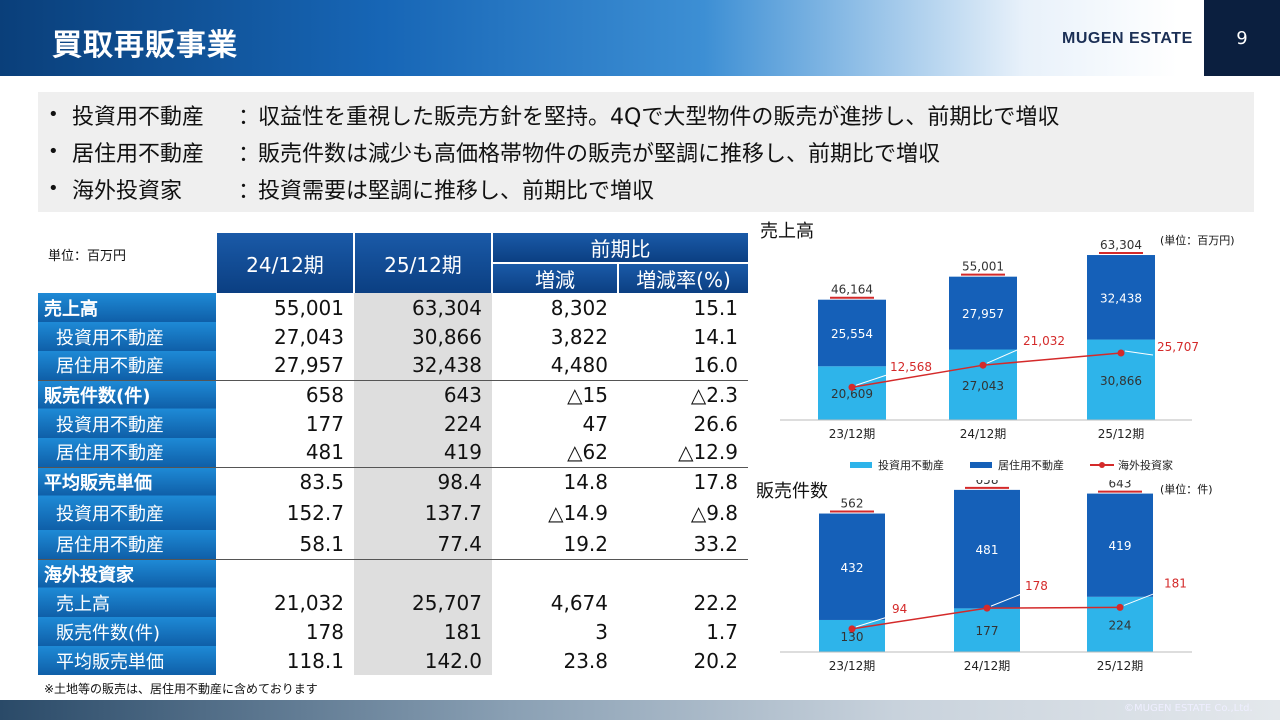 Image resolution: width=1280 pixels, height=720 pixels. What do you see at coordinates (715, 602) in the screenshot?
I see `cell-rate: 22.2` at bounding box center [715, 602].